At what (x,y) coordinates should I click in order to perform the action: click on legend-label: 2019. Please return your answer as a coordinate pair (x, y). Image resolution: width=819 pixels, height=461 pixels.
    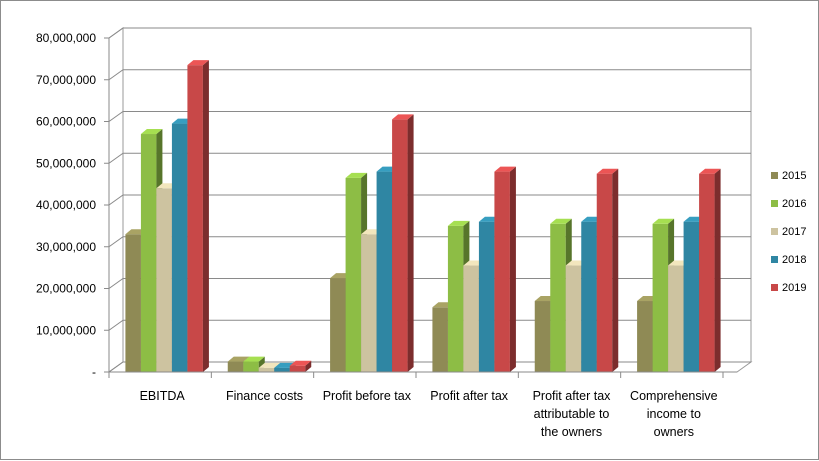
    Looking at the image, I should click on (794, 288).